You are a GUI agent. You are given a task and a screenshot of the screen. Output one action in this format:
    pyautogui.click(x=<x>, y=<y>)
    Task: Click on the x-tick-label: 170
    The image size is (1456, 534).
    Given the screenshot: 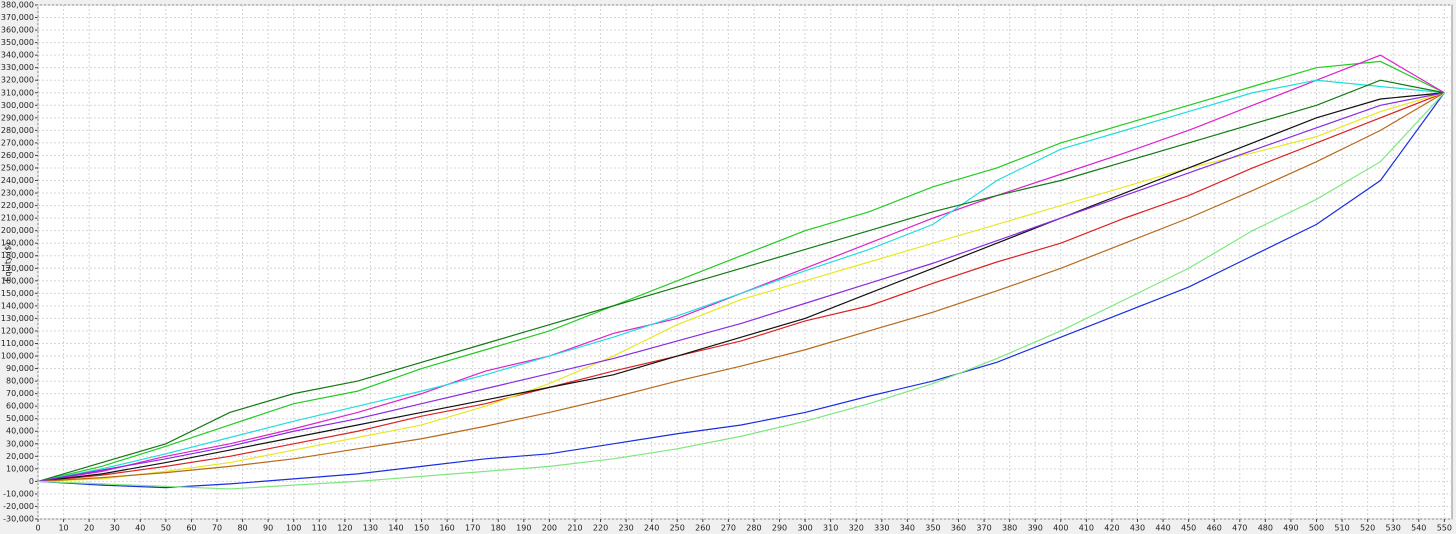 What is the action you would take?
    pyautogui.click(x=472, y=528)
    